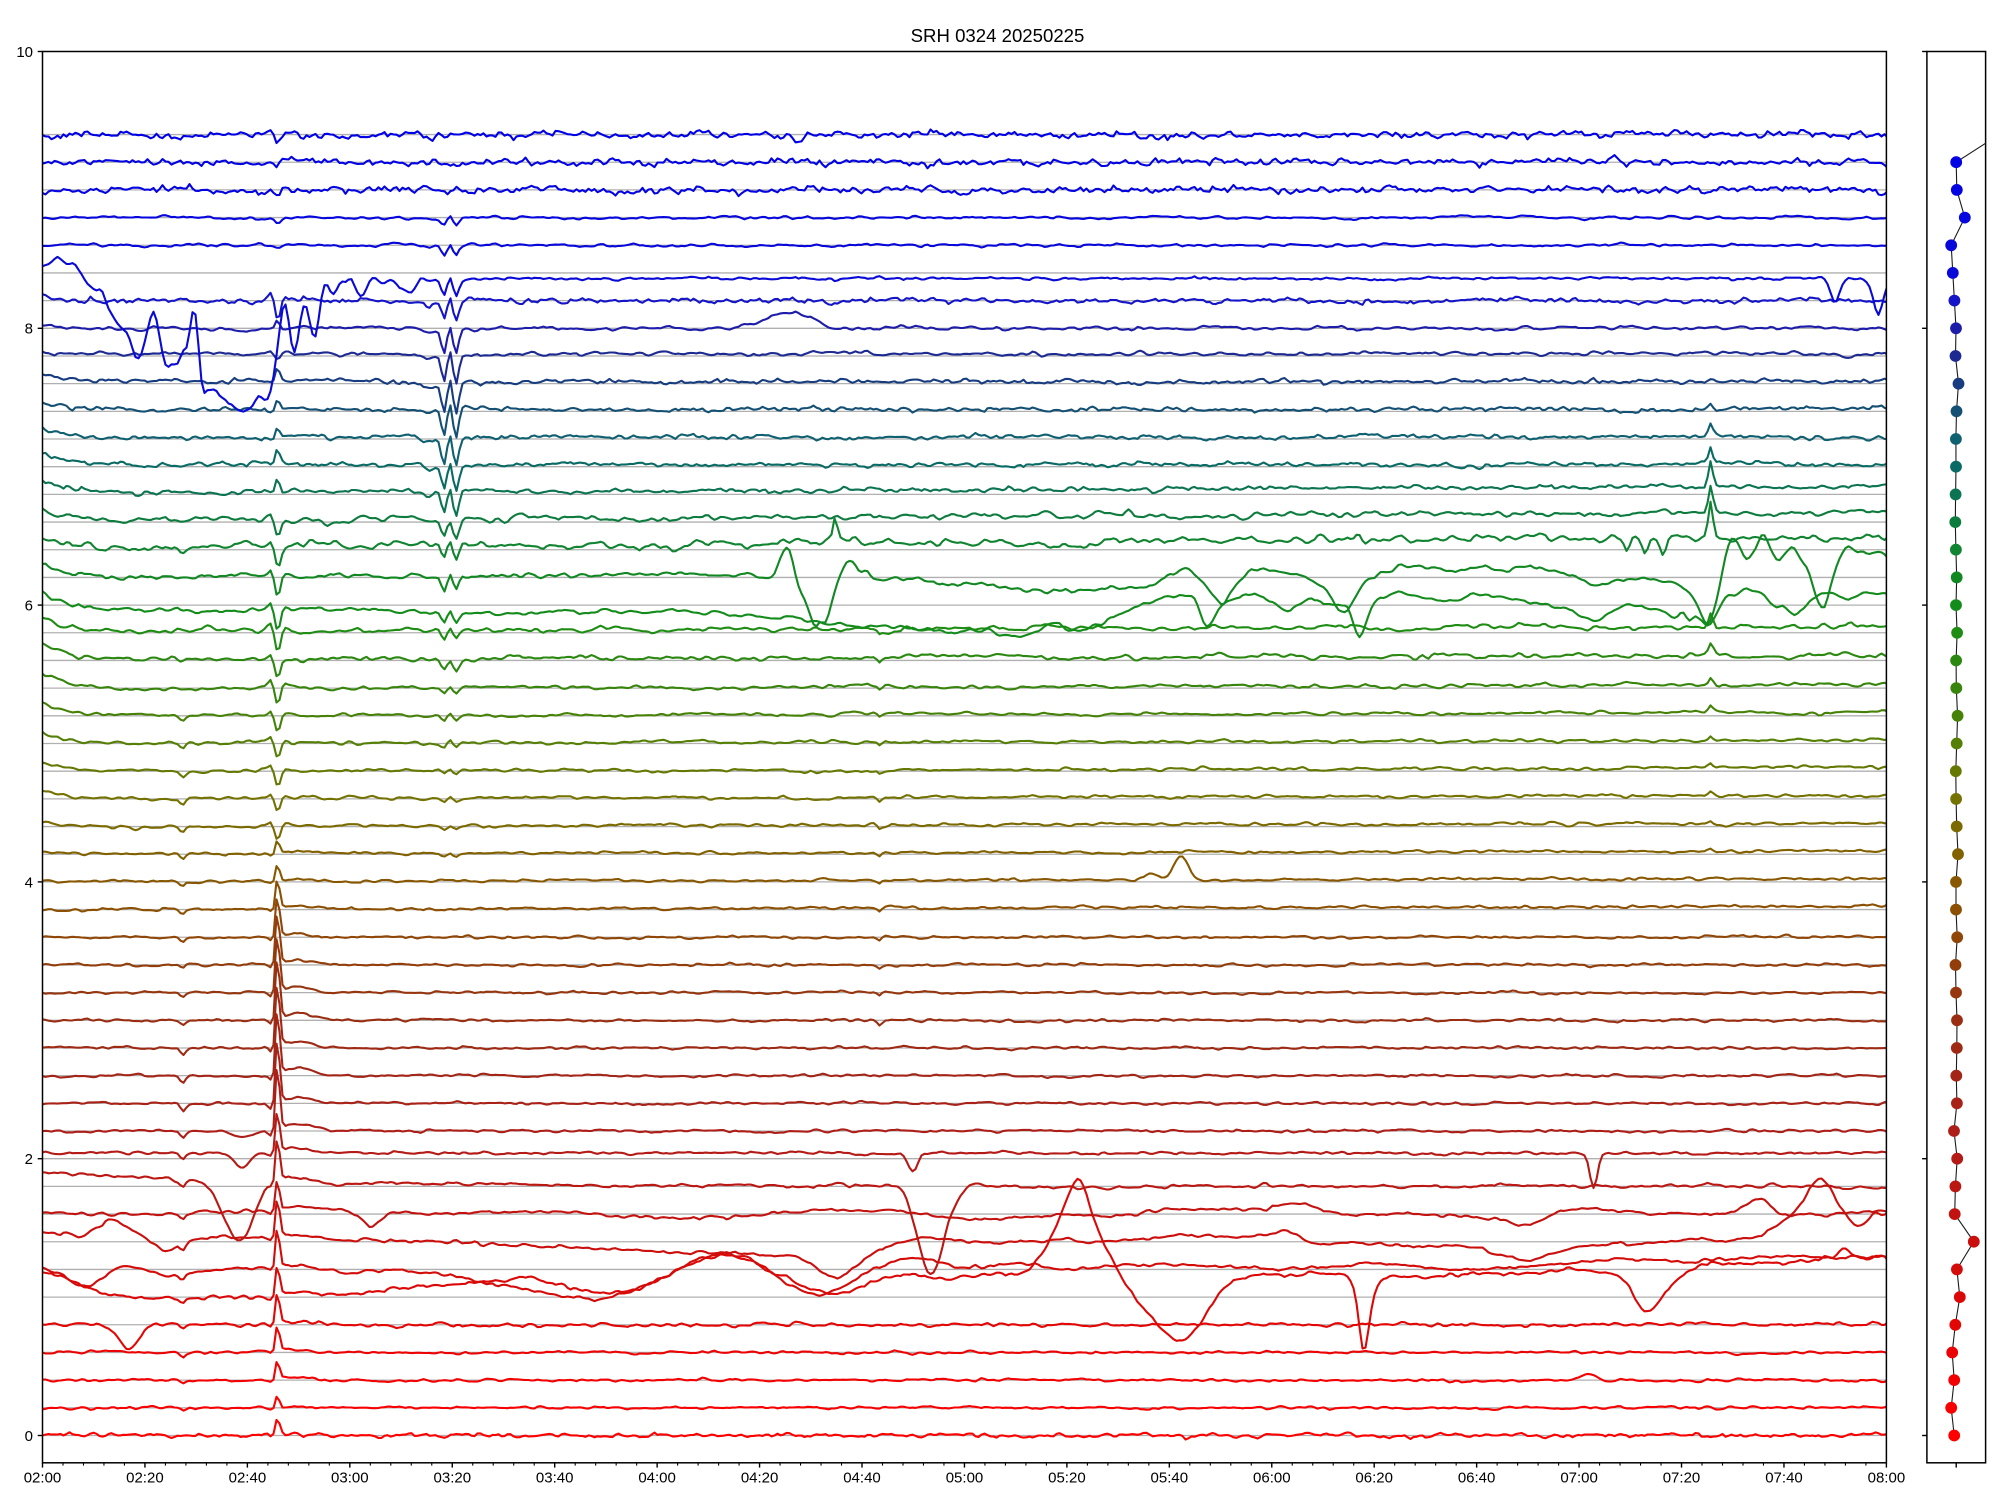 Image resolution: width=2000 pixels, height=1500 pixels. Describe the element at coordinates (657, 1478) in the screenshot. I see `svg-text: 04:00` at that location.